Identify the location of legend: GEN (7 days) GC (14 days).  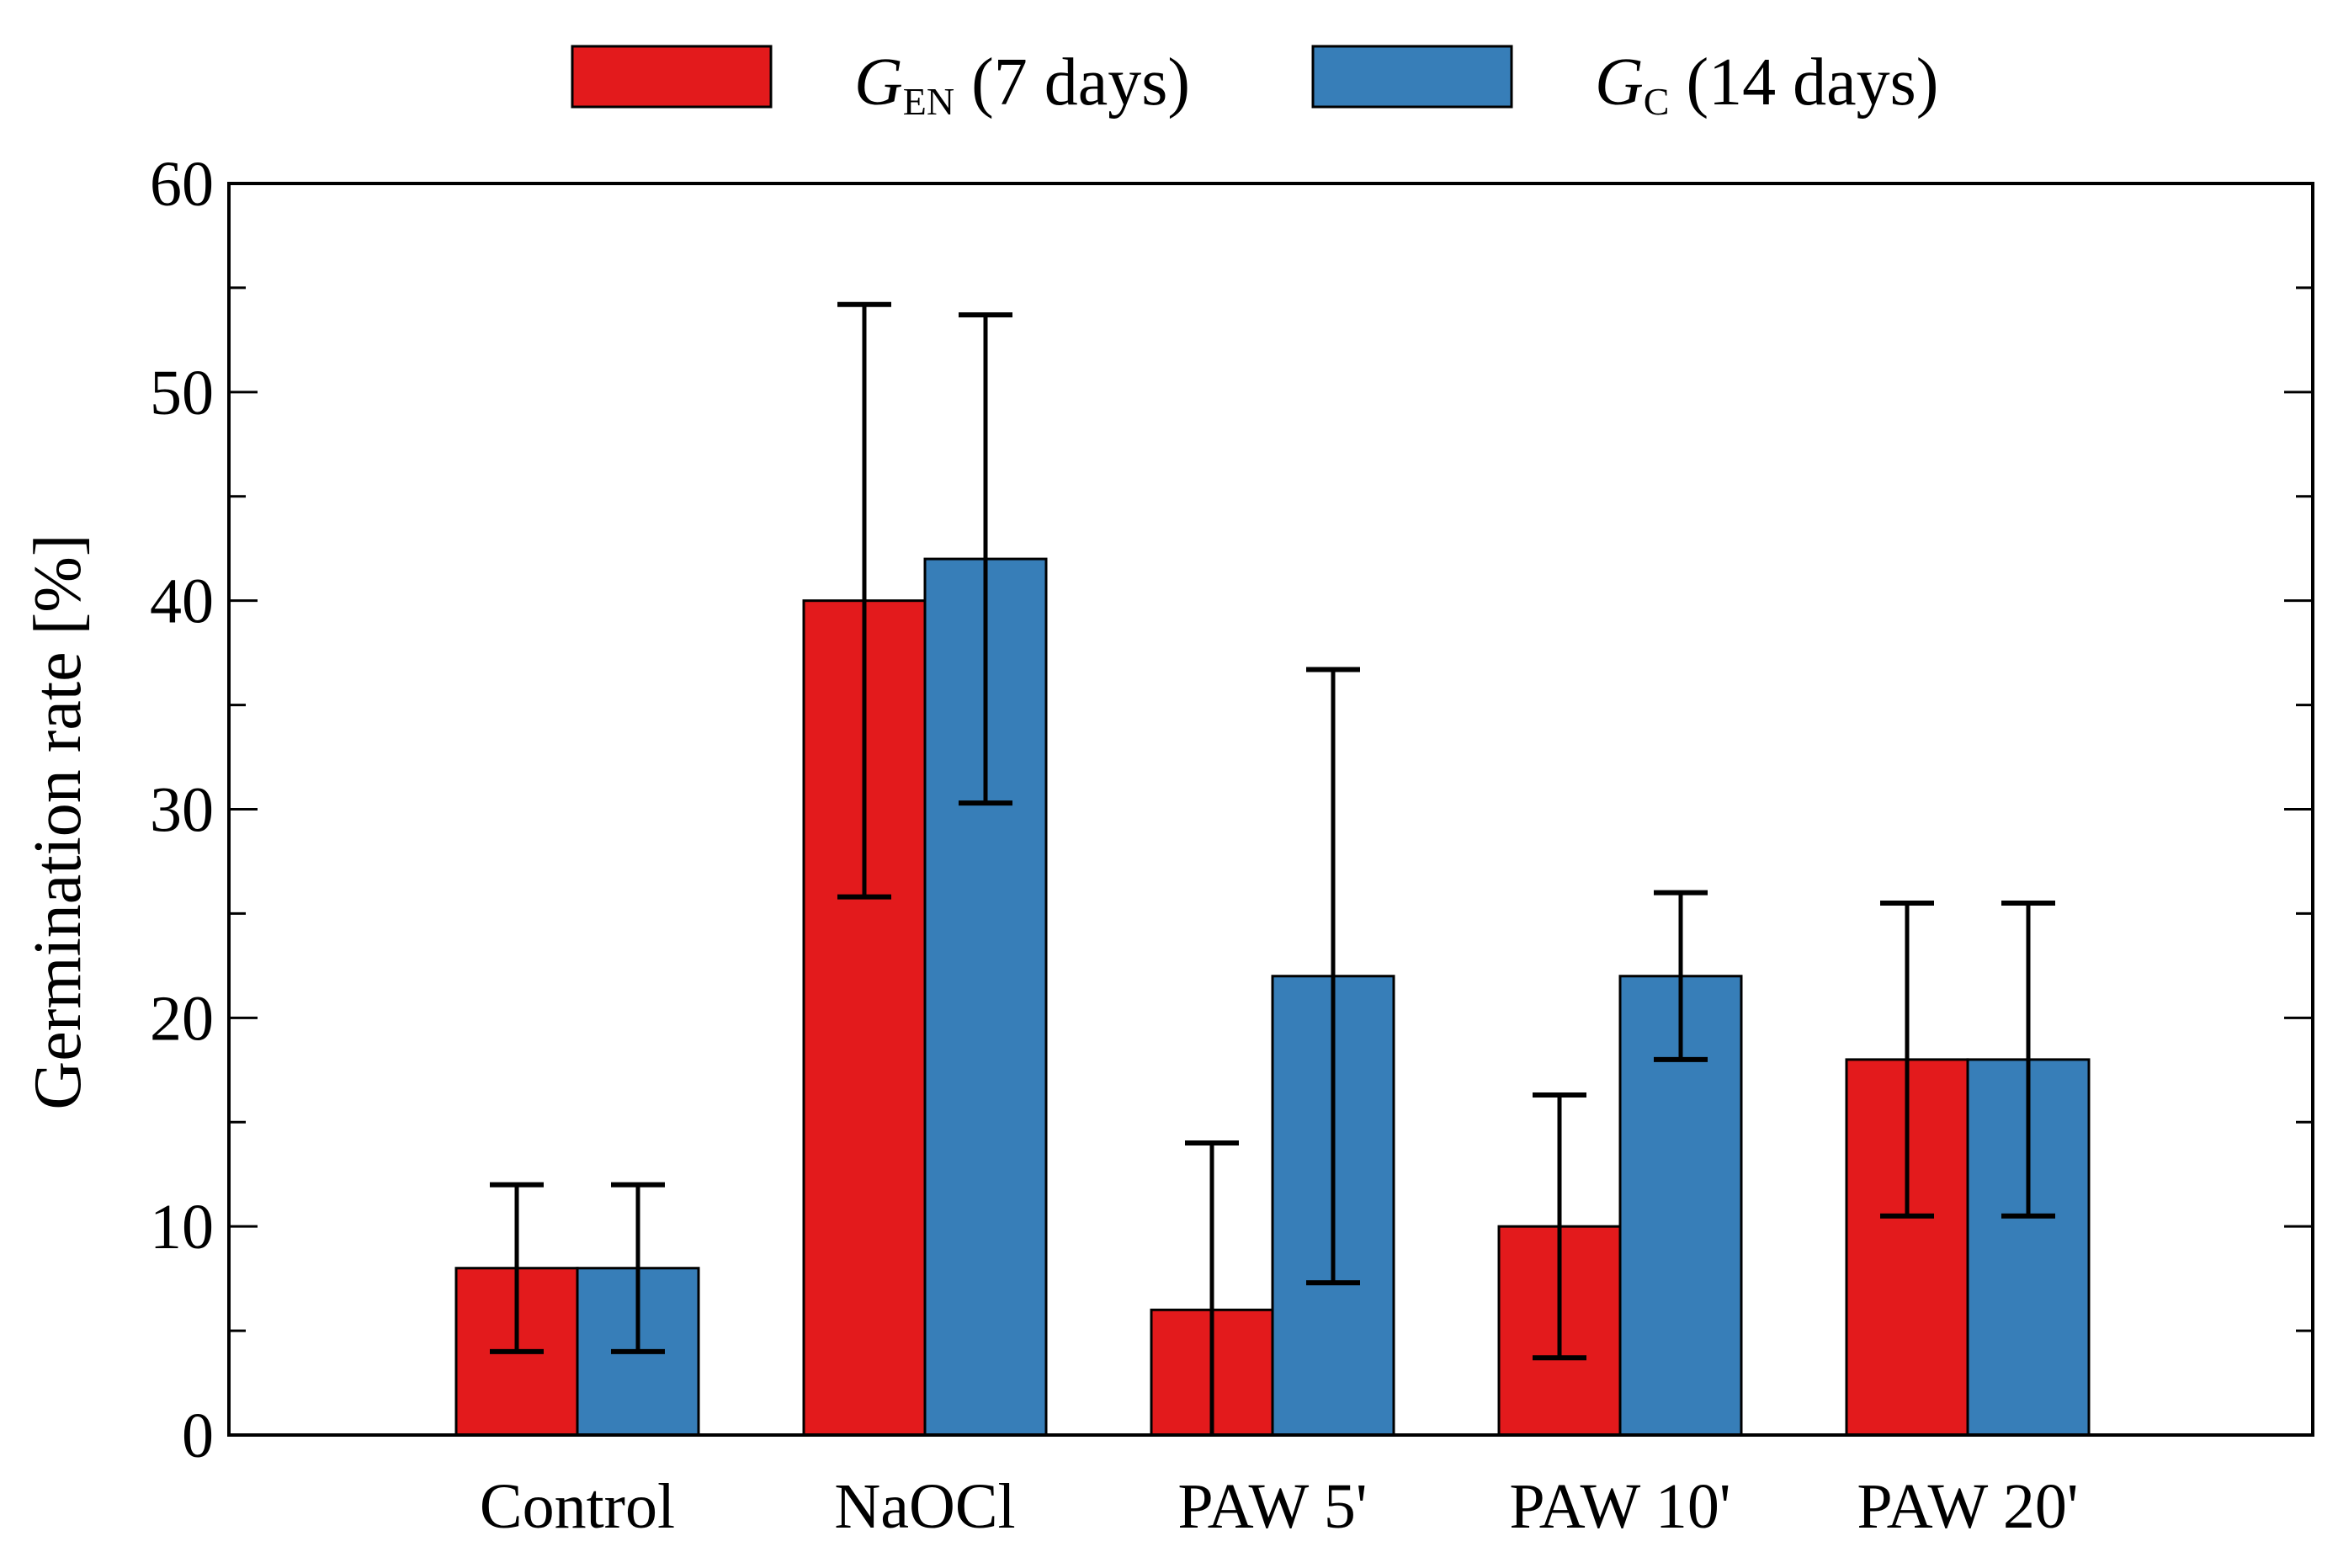
(1254, 84).